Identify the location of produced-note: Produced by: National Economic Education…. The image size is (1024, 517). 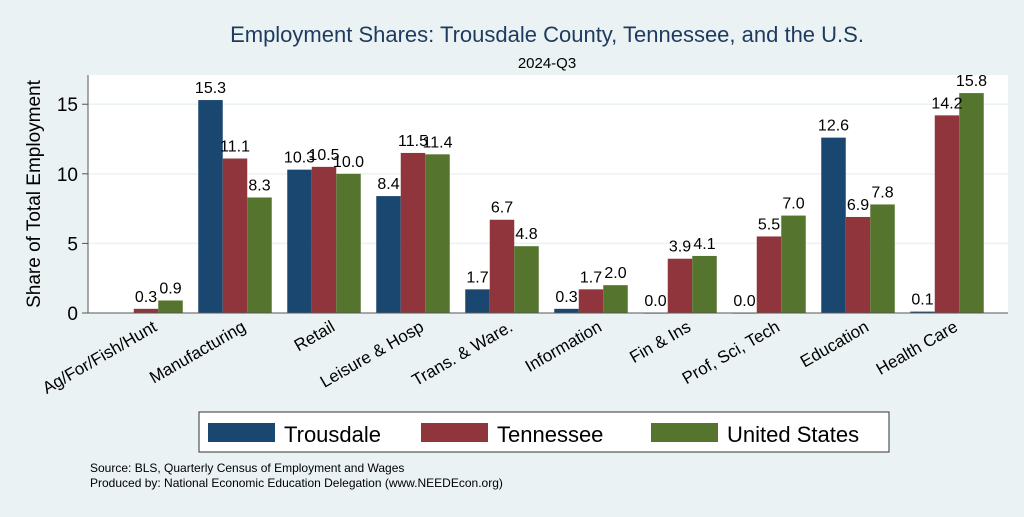
(296, 483).